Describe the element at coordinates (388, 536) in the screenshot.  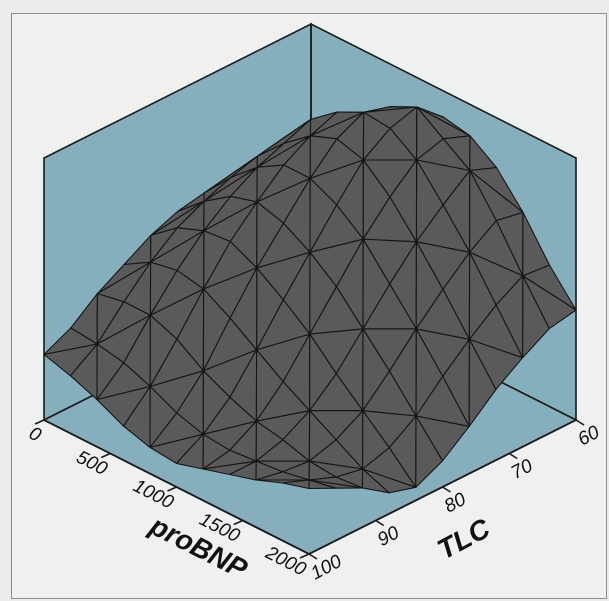
I see `y-tick-label: 90` at that location.